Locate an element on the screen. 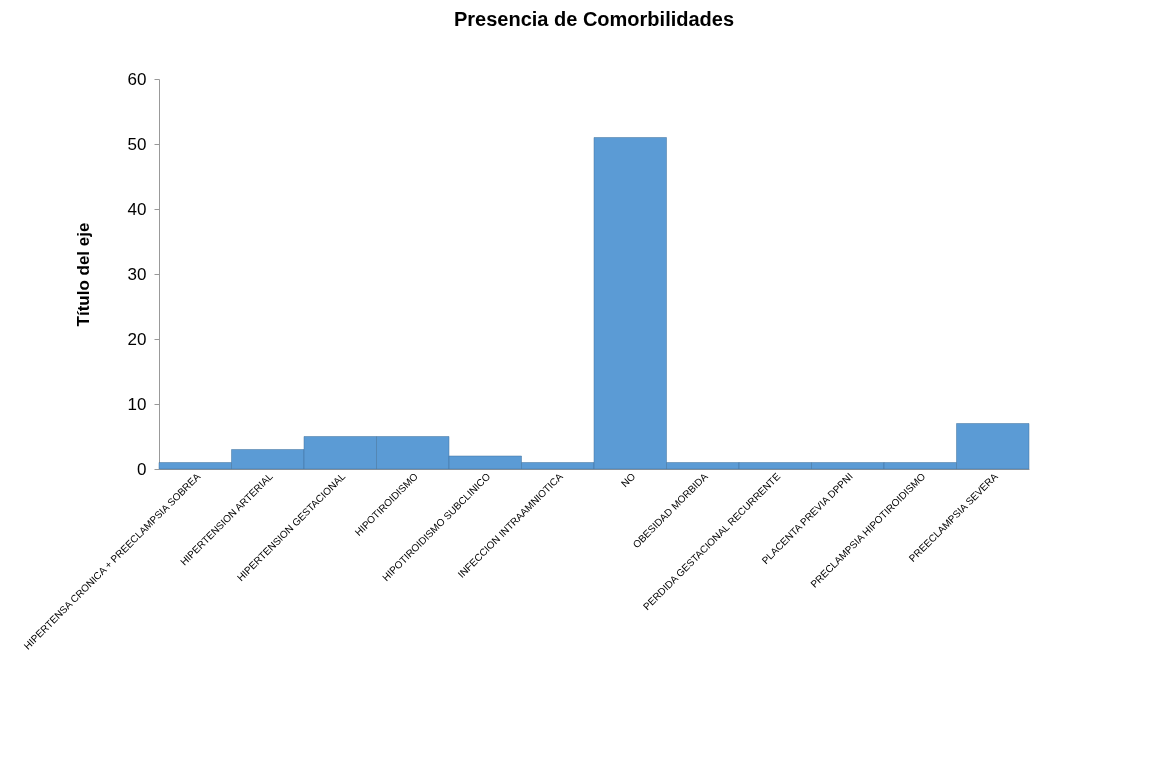 The height and width of the screenshot is (779, 1171). y-axis-title: Título del eje is located at coordinates (83, 274).